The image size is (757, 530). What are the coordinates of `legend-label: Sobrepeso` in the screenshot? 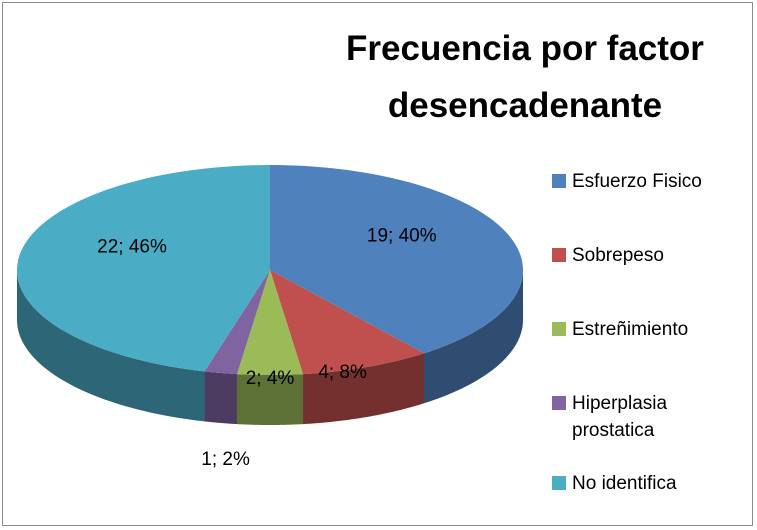 It's located at (618, 255).